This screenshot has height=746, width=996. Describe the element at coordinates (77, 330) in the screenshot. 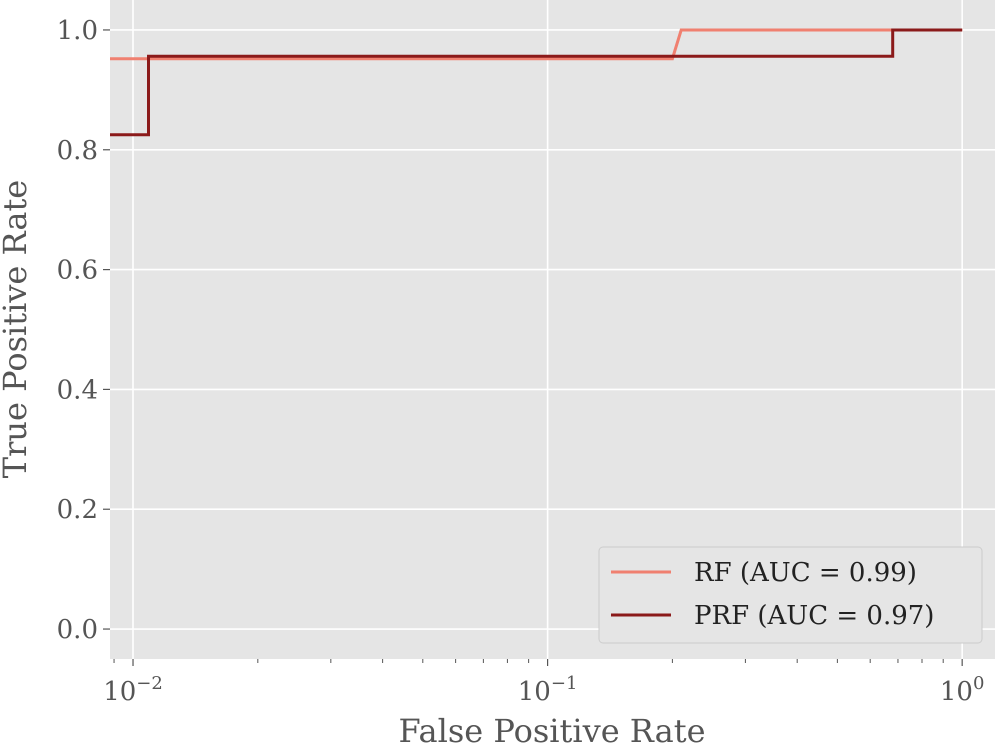

I see `y-tick-labels: 0.0 0.2 0.4 0.6 0.8 1.0` at that location.